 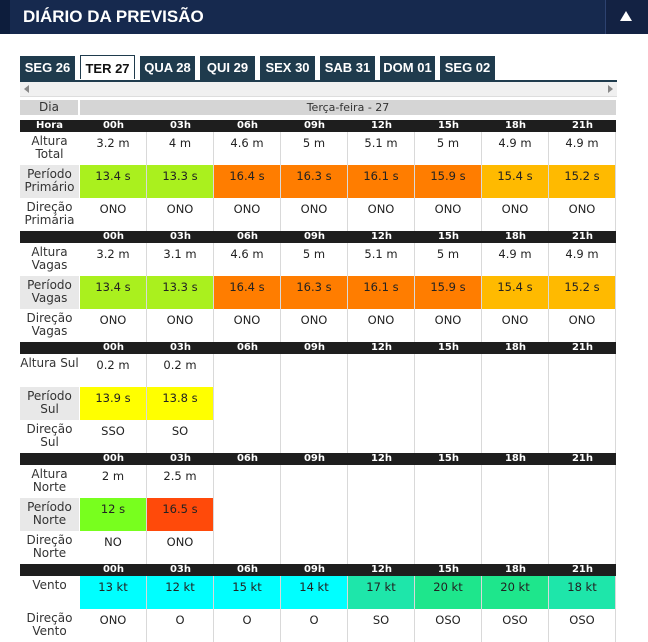 What do you see at coordinates (407, 68) in the screenshot?
I see `tab-dom-01: DOM 01` at bounding box center [407, 68].